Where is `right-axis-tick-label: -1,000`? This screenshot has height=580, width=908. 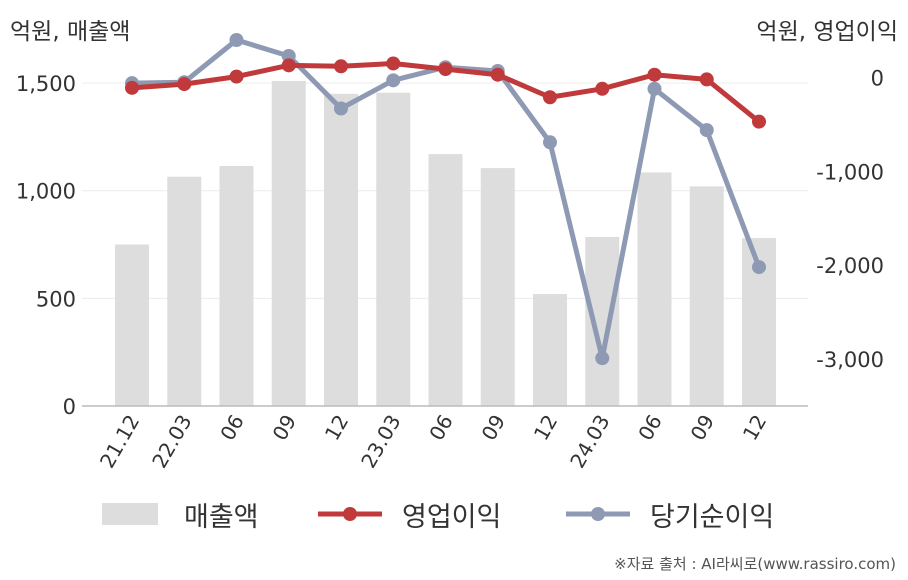 right-axis-tick-label: -1,000 is located at coordinates (850, 172).